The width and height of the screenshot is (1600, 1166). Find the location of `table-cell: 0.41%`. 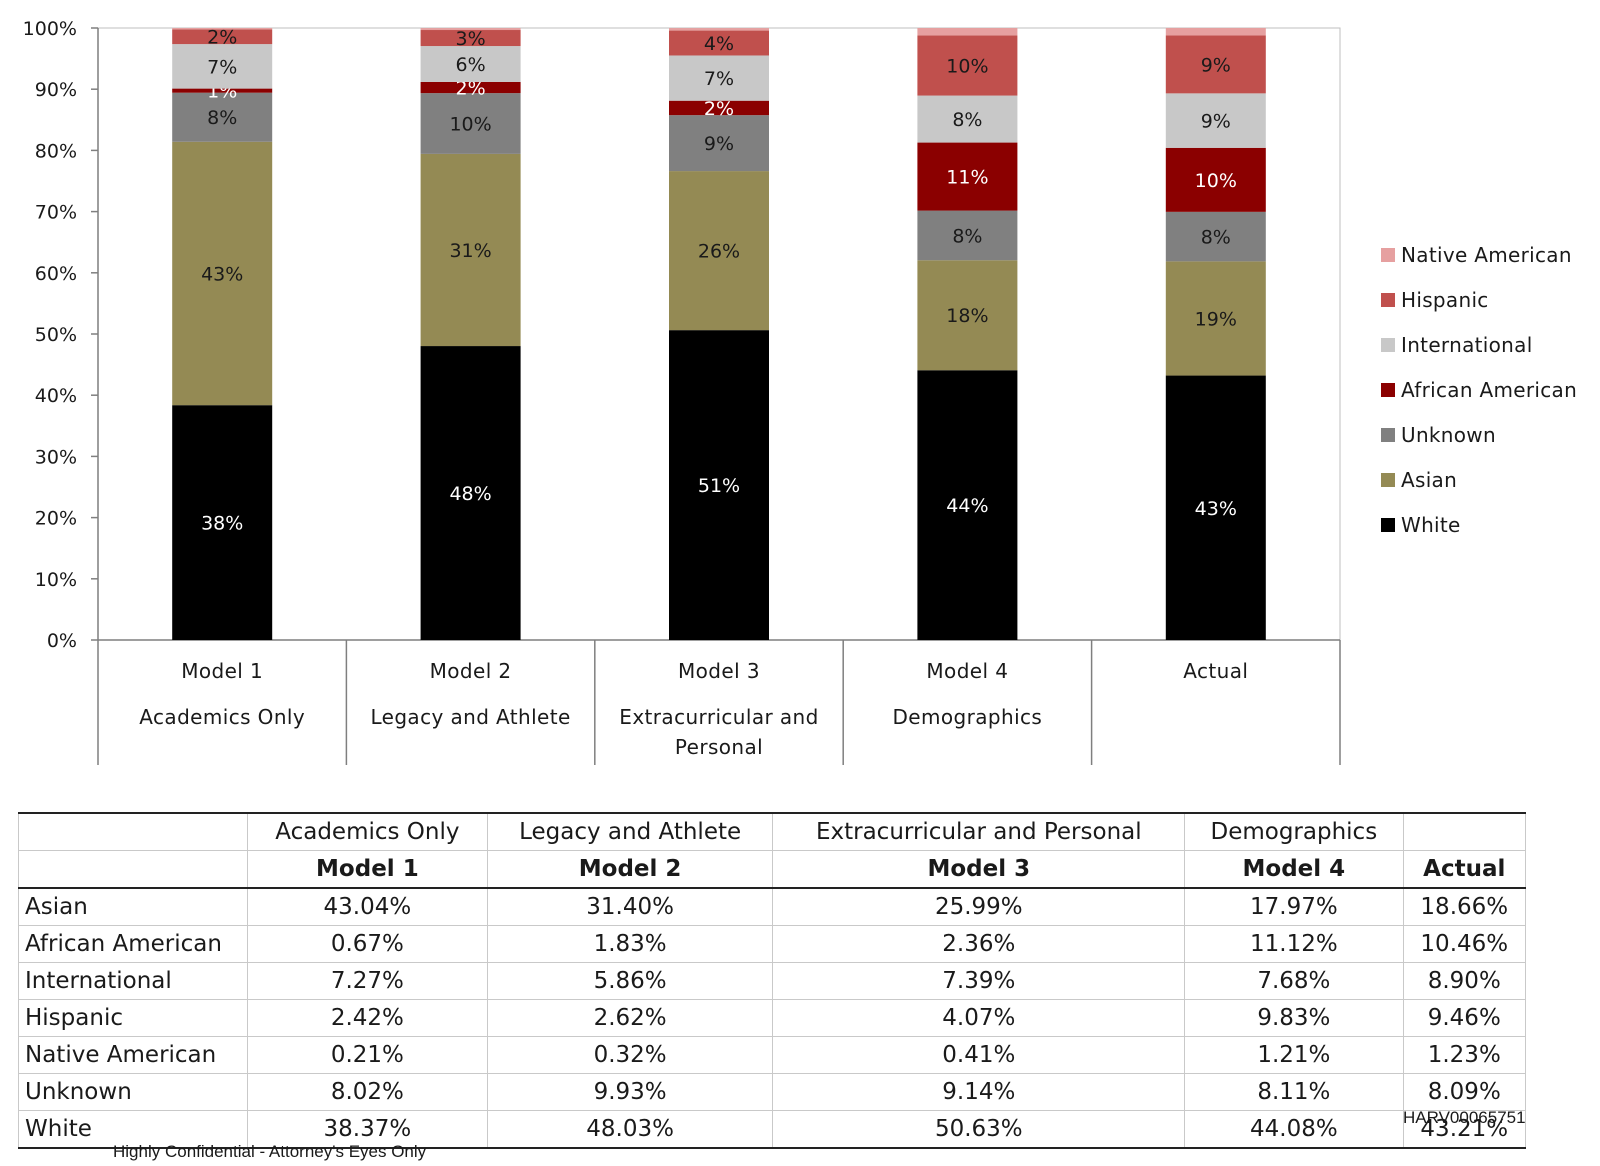

table-cell: 0.41% is located at coordinates (979, 1055).